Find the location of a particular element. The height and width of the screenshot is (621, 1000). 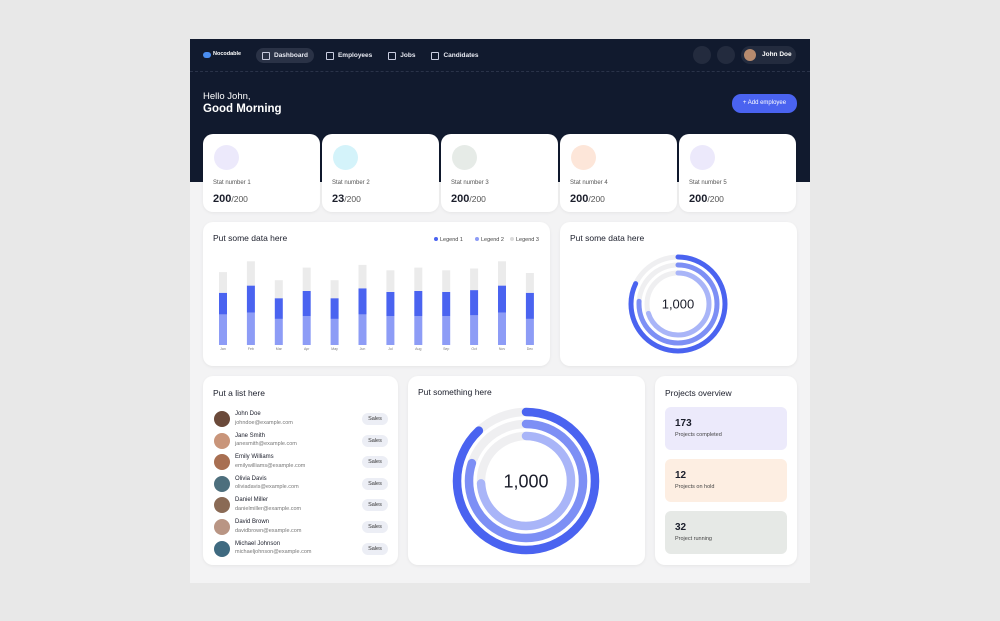

project-box: 173 Projects completed is located at coordinates (726, 428).